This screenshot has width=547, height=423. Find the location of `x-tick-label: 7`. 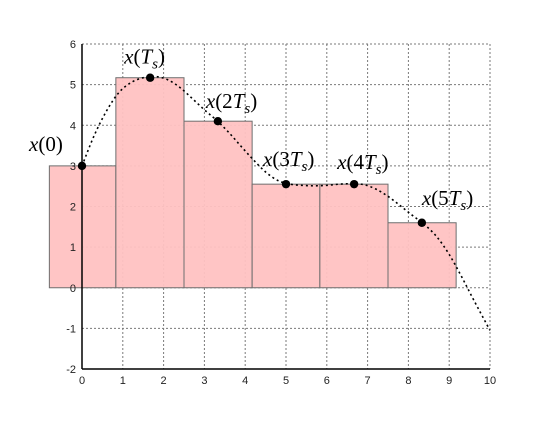

x-tick-label: 7 is located at coordinates (368, 381).